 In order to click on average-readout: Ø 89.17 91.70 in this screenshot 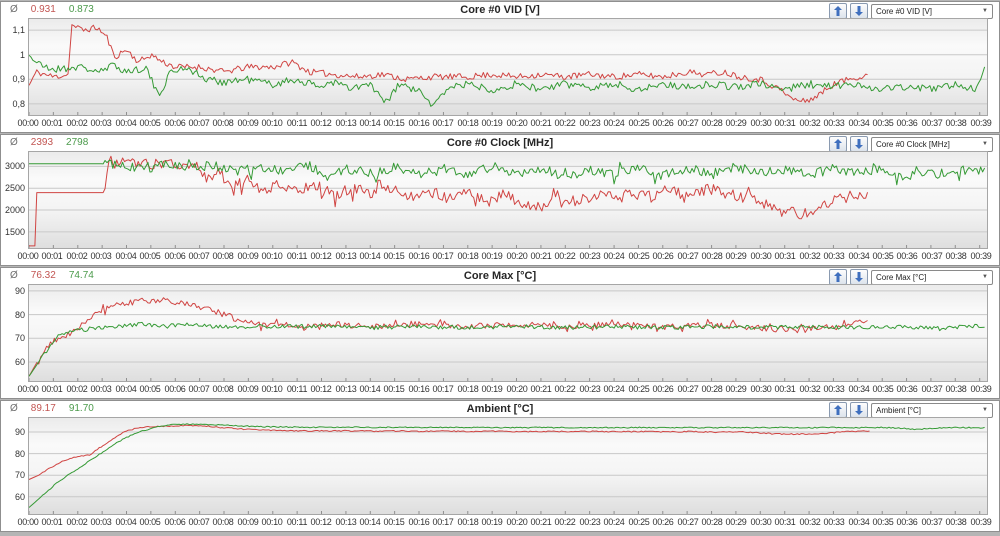, I will do `click(52, 408)`.